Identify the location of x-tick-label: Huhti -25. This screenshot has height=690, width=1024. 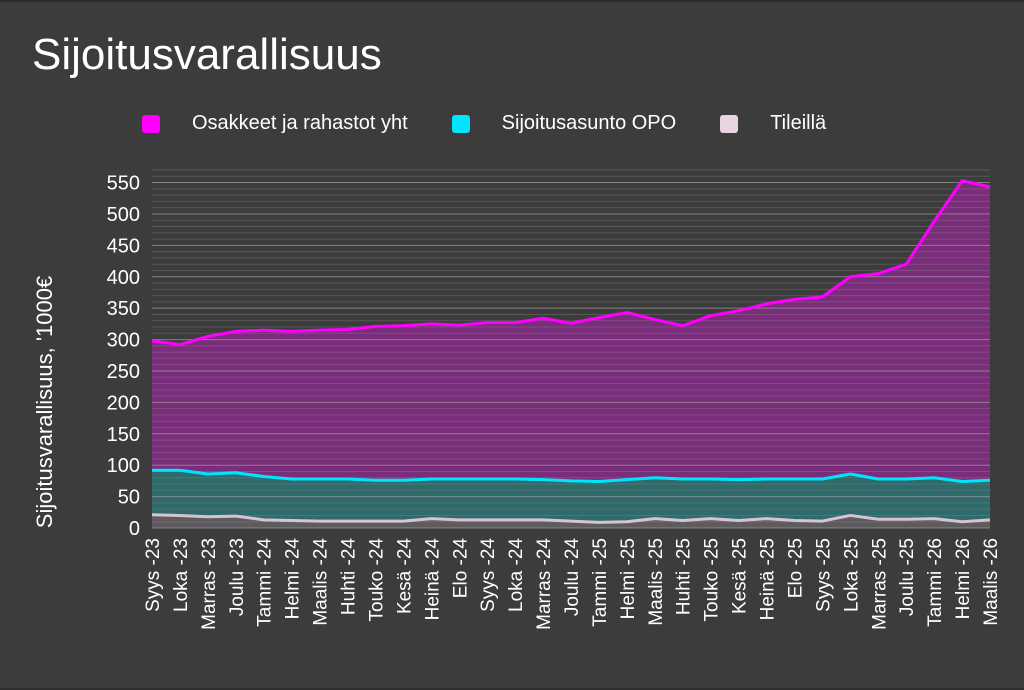
(684, 576).